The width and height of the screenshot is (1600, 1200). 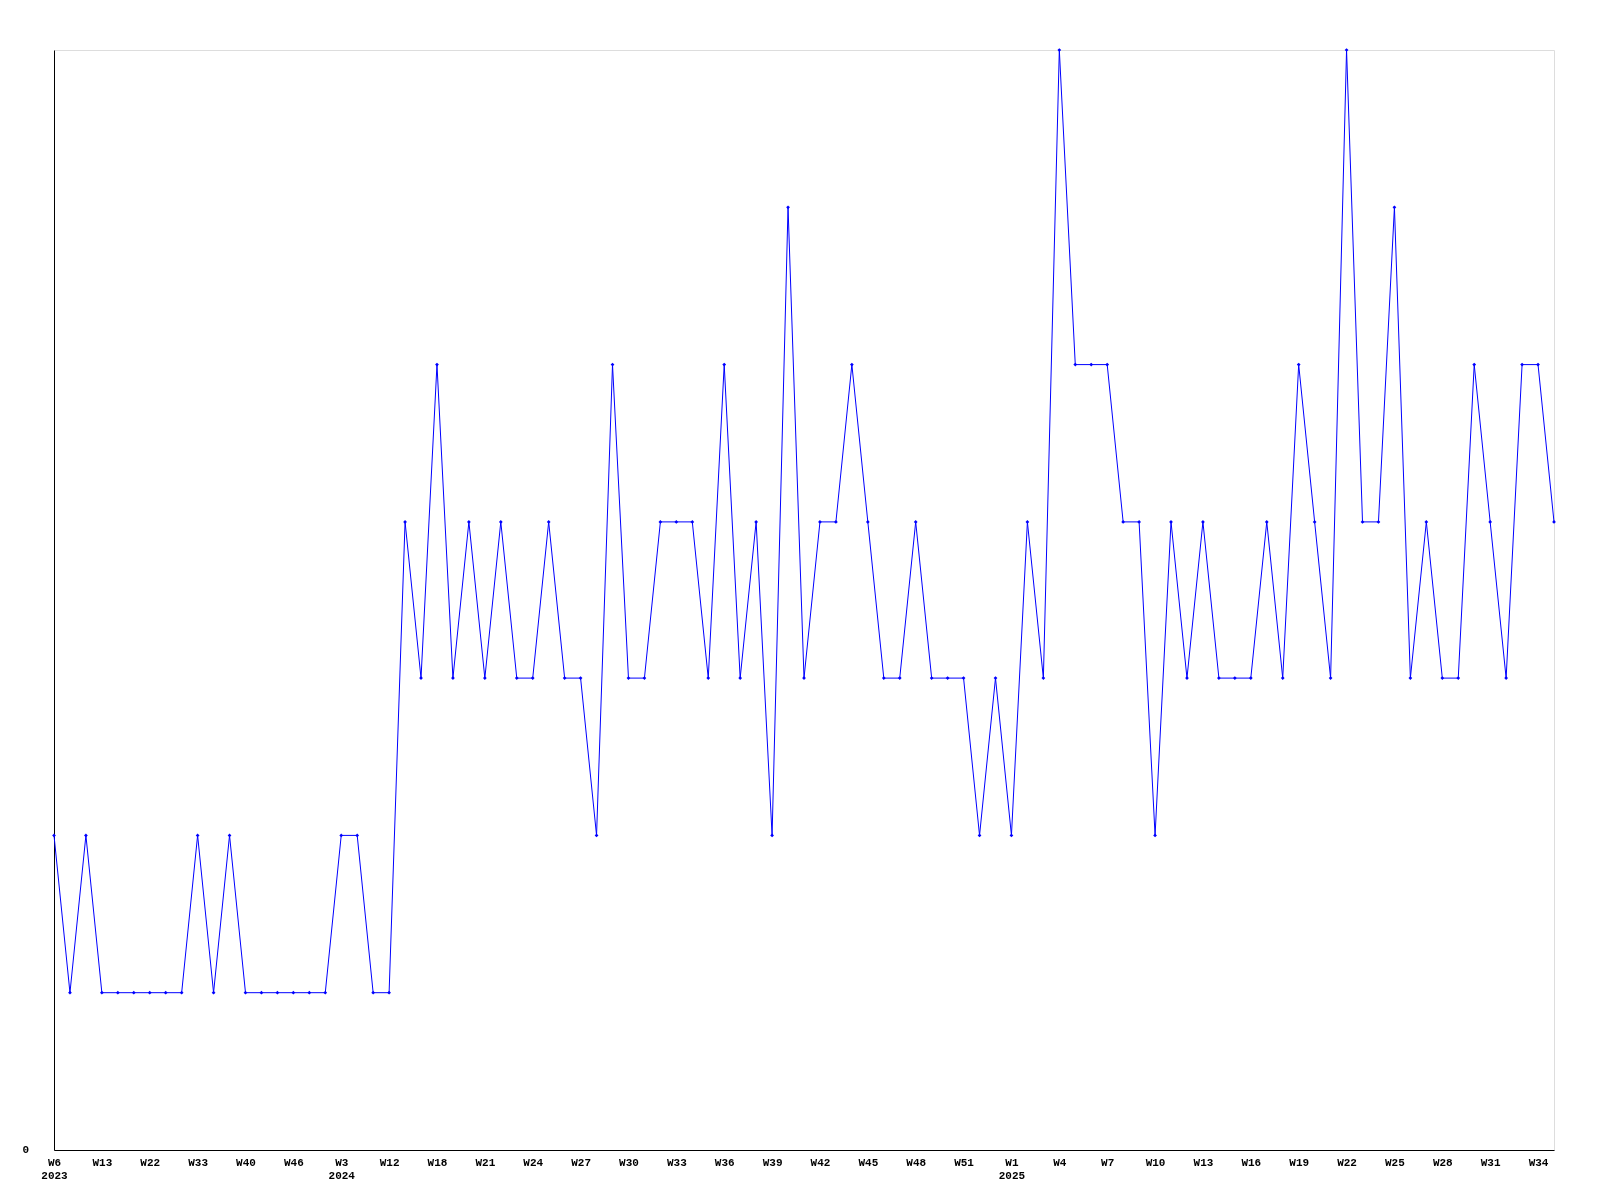 What do you see at coordinates (1012, 1169) in the screenshot?
I see `x-tick-label: W1 2025` at bounding box center [1012, 1169].